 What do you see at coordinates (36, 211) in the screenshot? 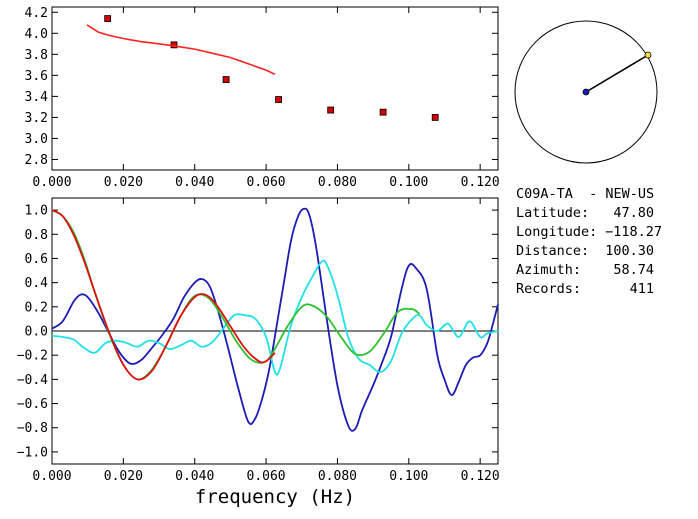
I see `bottom-y-tick-label: 1.0` at bounding box center [36, 211].